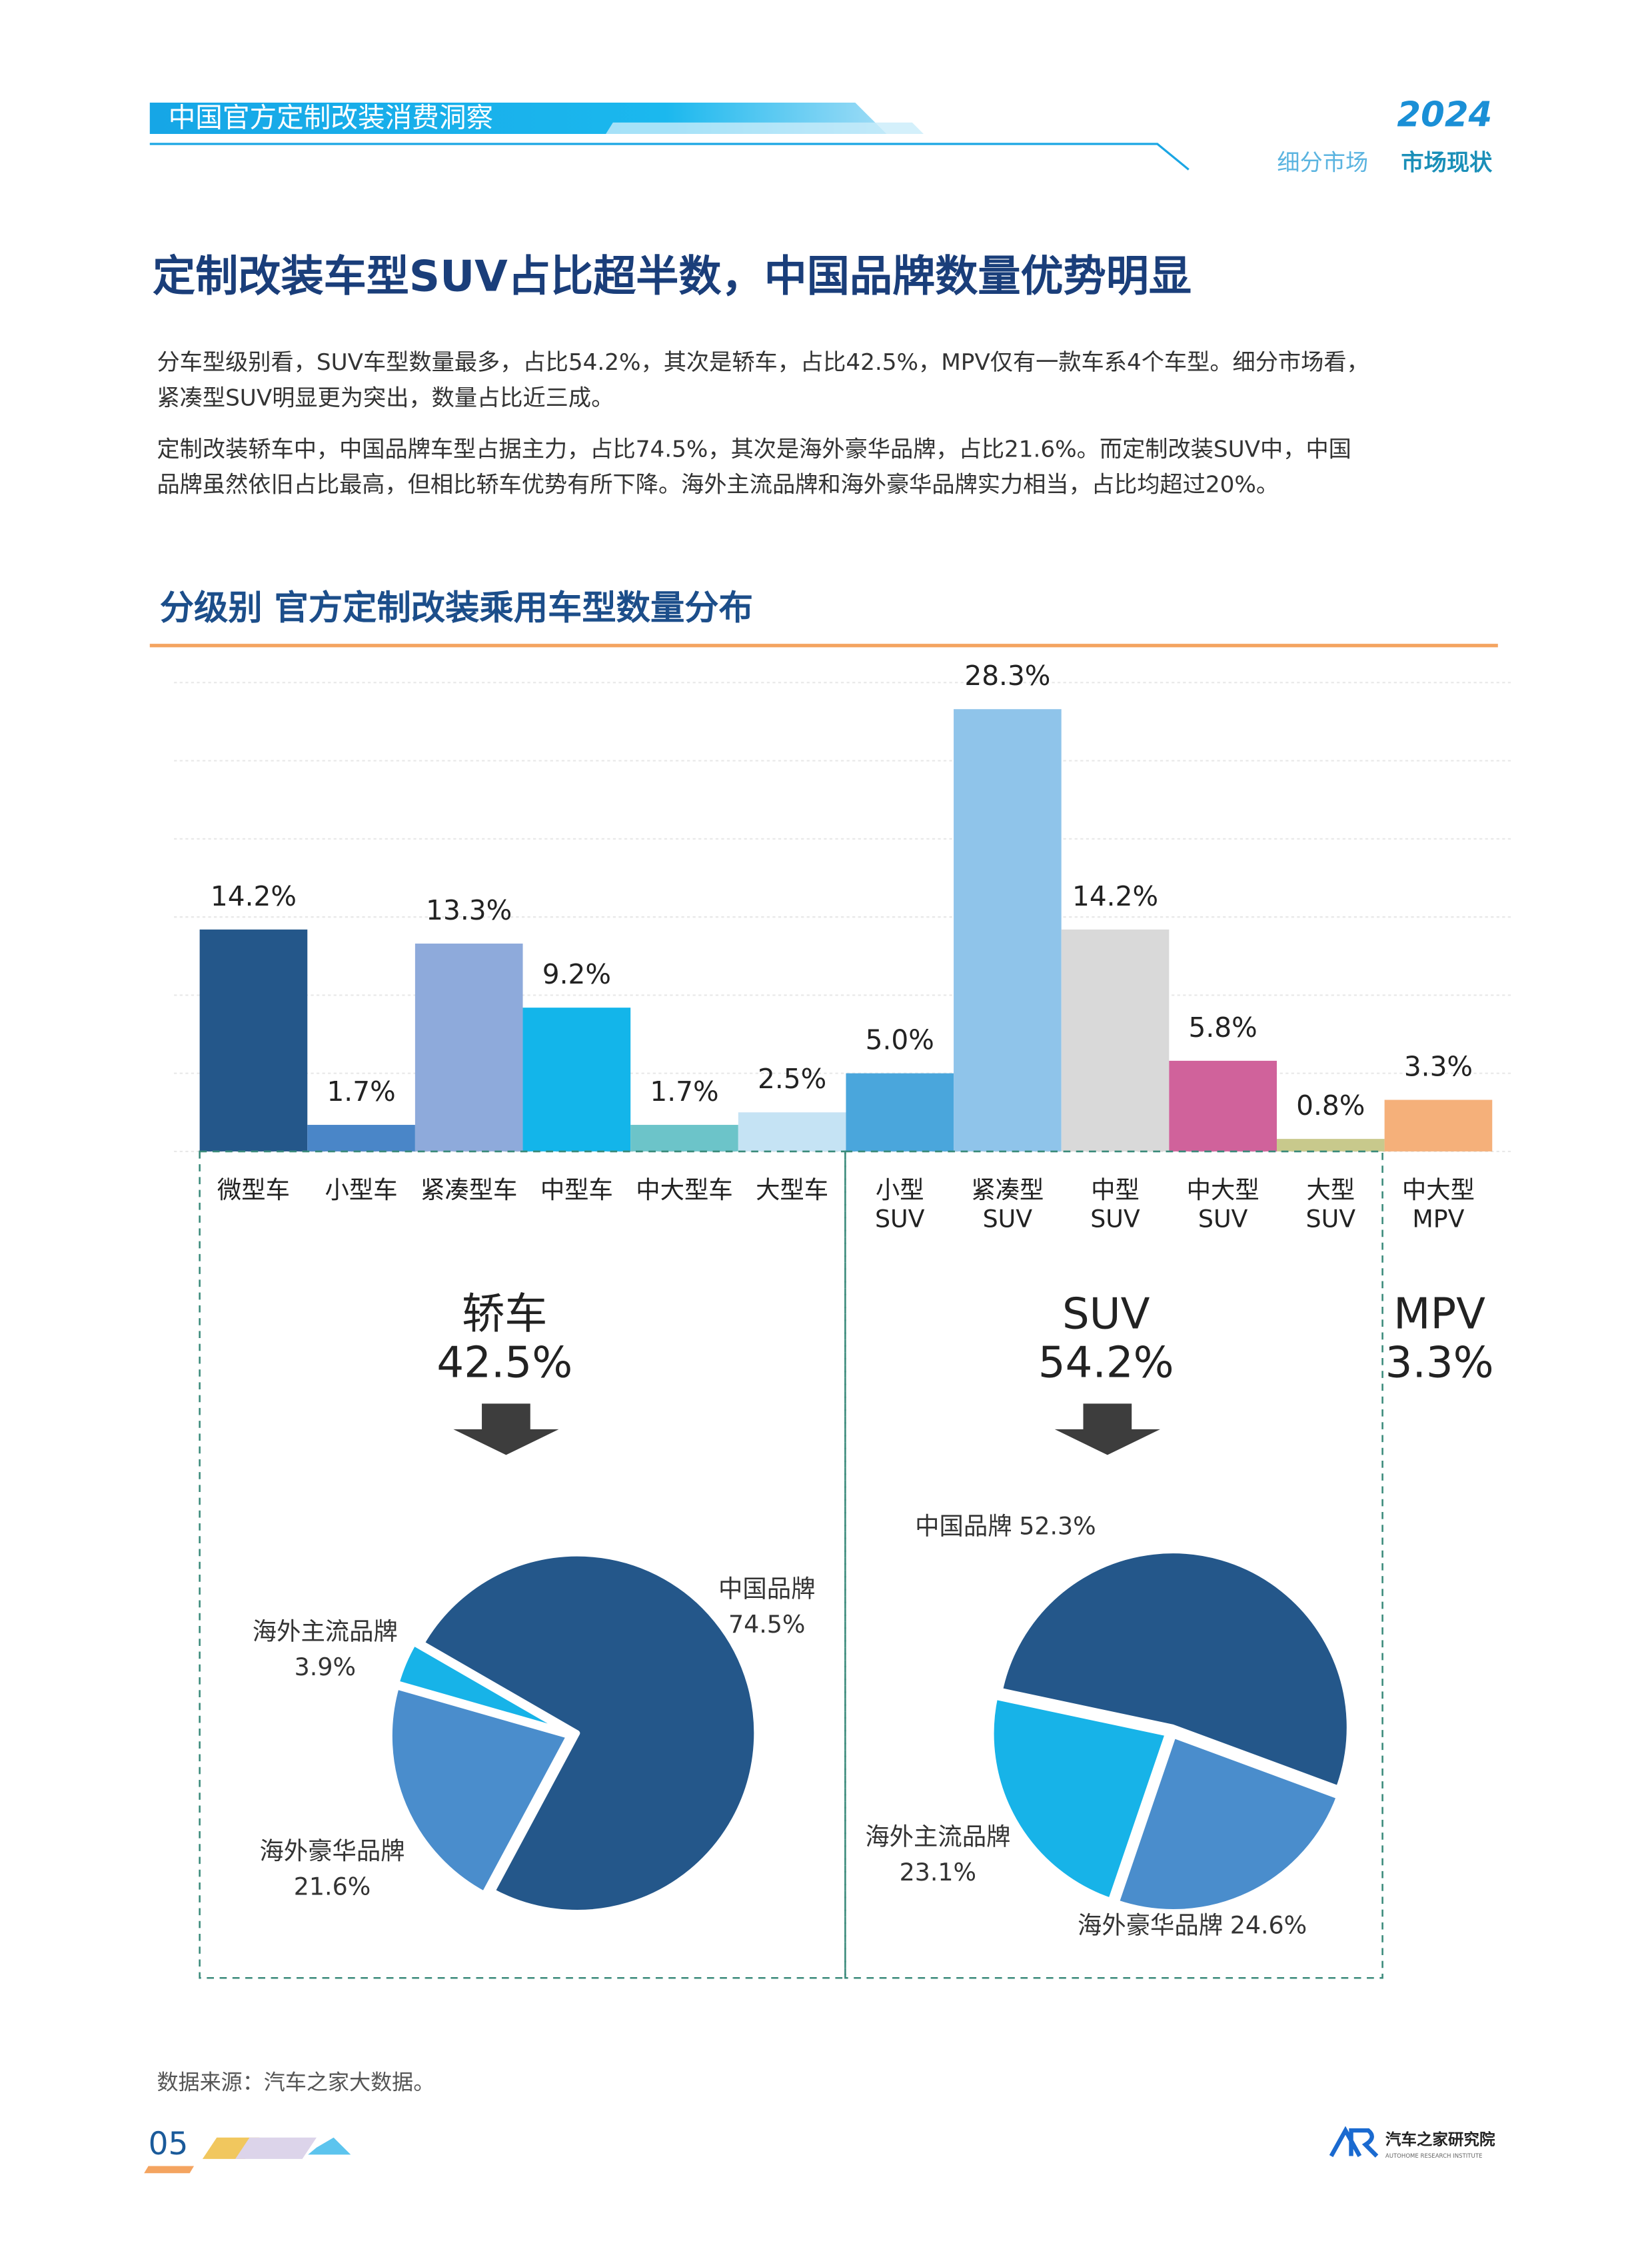  I want to click on value-label: 5.0%, so click(900, 1040).